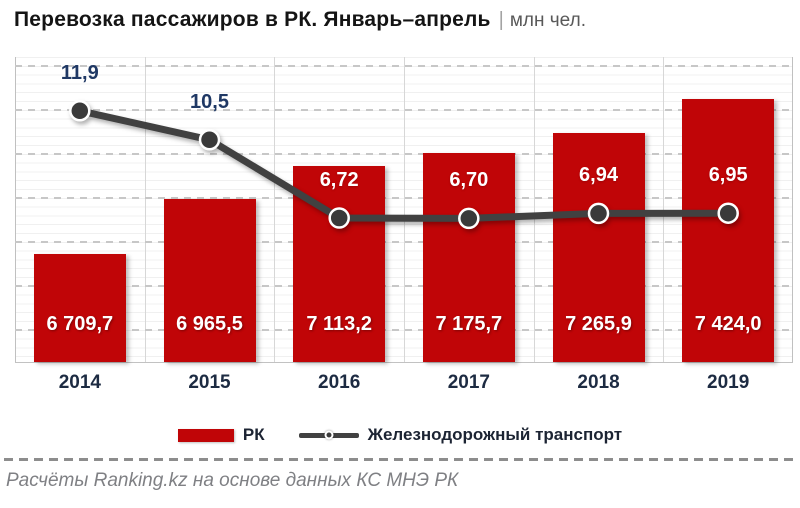 This screenshot has height=508, width=800. What do you see at coordinates (728, 175) in the screenshot?
I see `line-value-label: 6,95` at bounding box center [728, 175].